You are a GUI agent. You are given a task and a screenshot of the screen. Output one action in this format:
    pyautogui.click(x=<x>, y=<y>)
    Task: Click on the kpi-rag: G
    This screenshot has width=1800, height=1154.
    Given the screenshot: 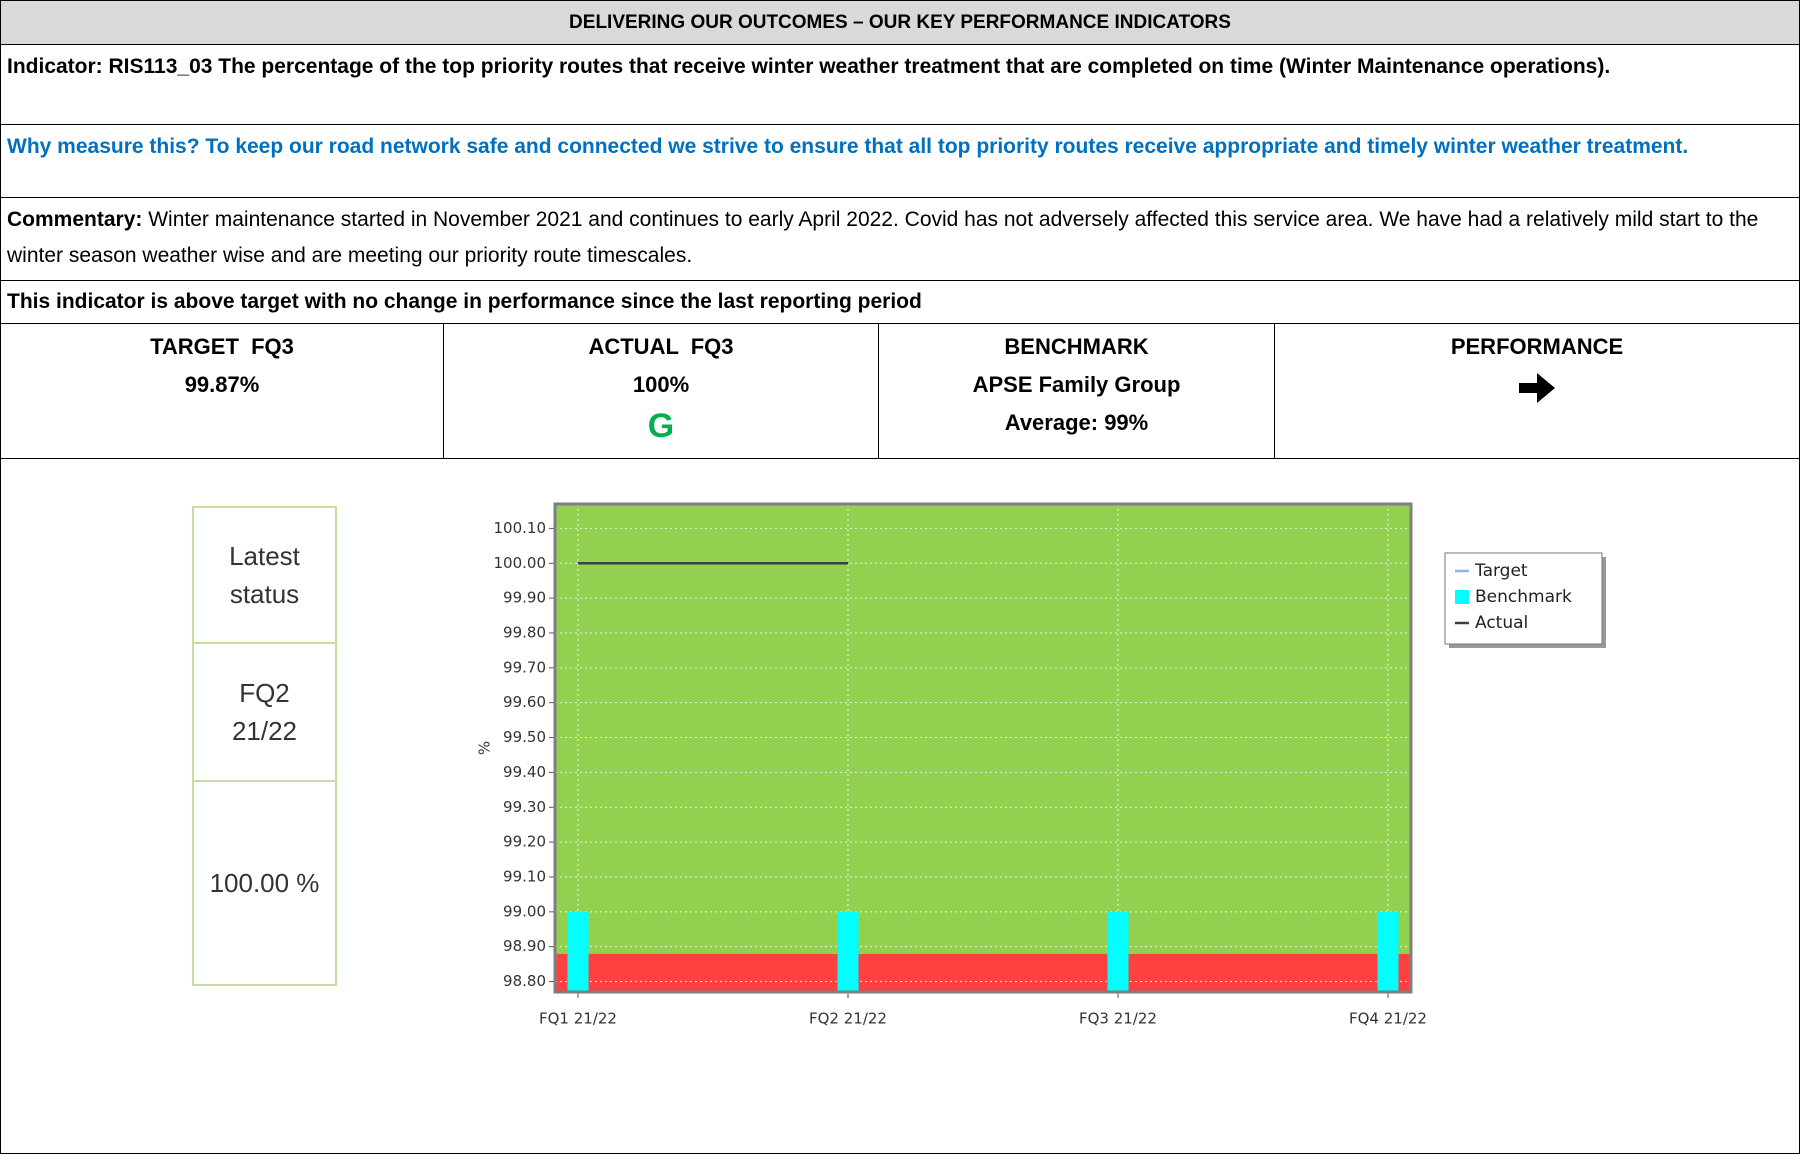 What is the action you would take?
    pyautogui.click(x=661, y=426)
    